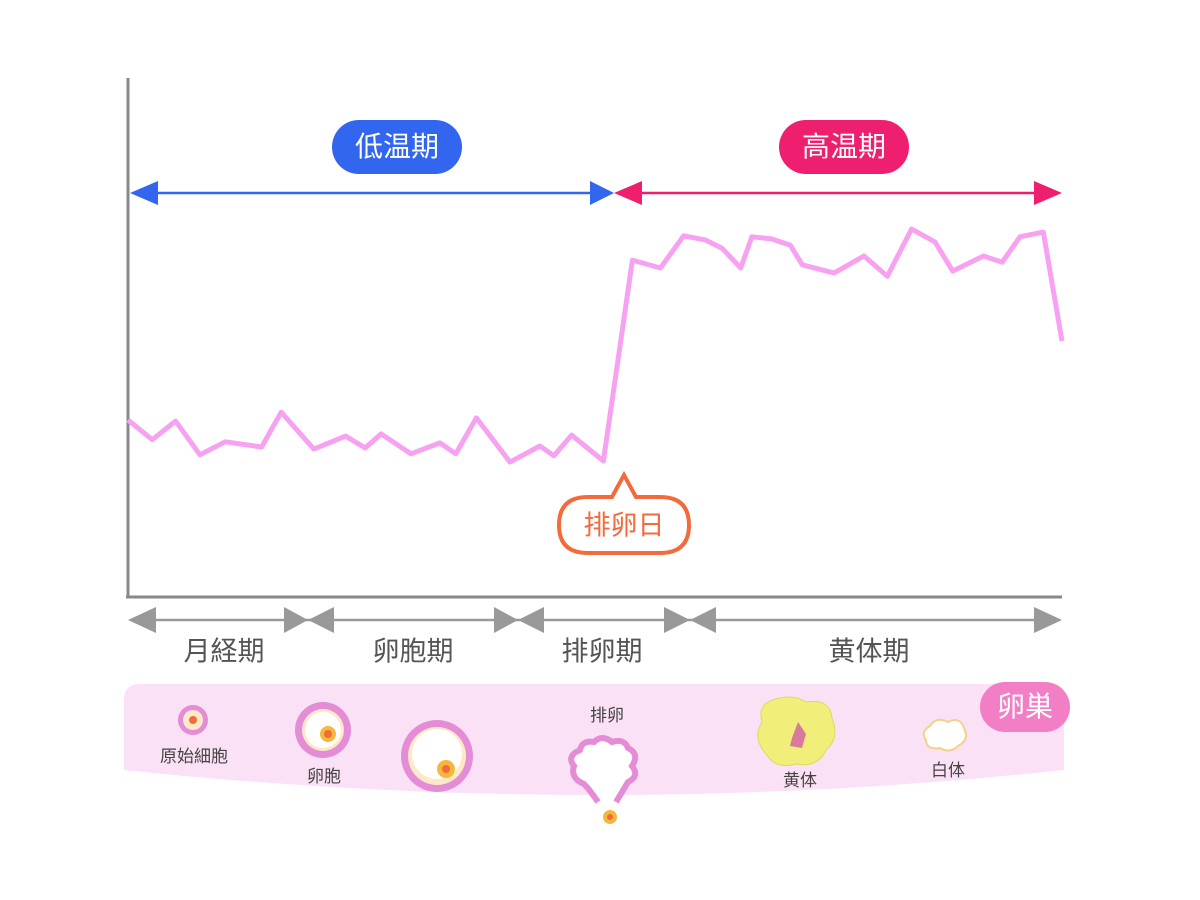 This screenshot has width=1200, height=900. I want to click on low-phase-label: 低温期, so click(397, 146).